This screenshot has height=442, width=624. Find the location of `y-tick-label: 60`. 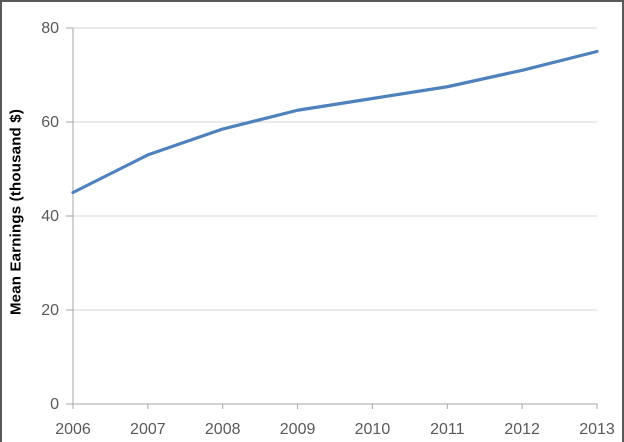

y-tick-label: 60 is located at coordinates (50, 122).